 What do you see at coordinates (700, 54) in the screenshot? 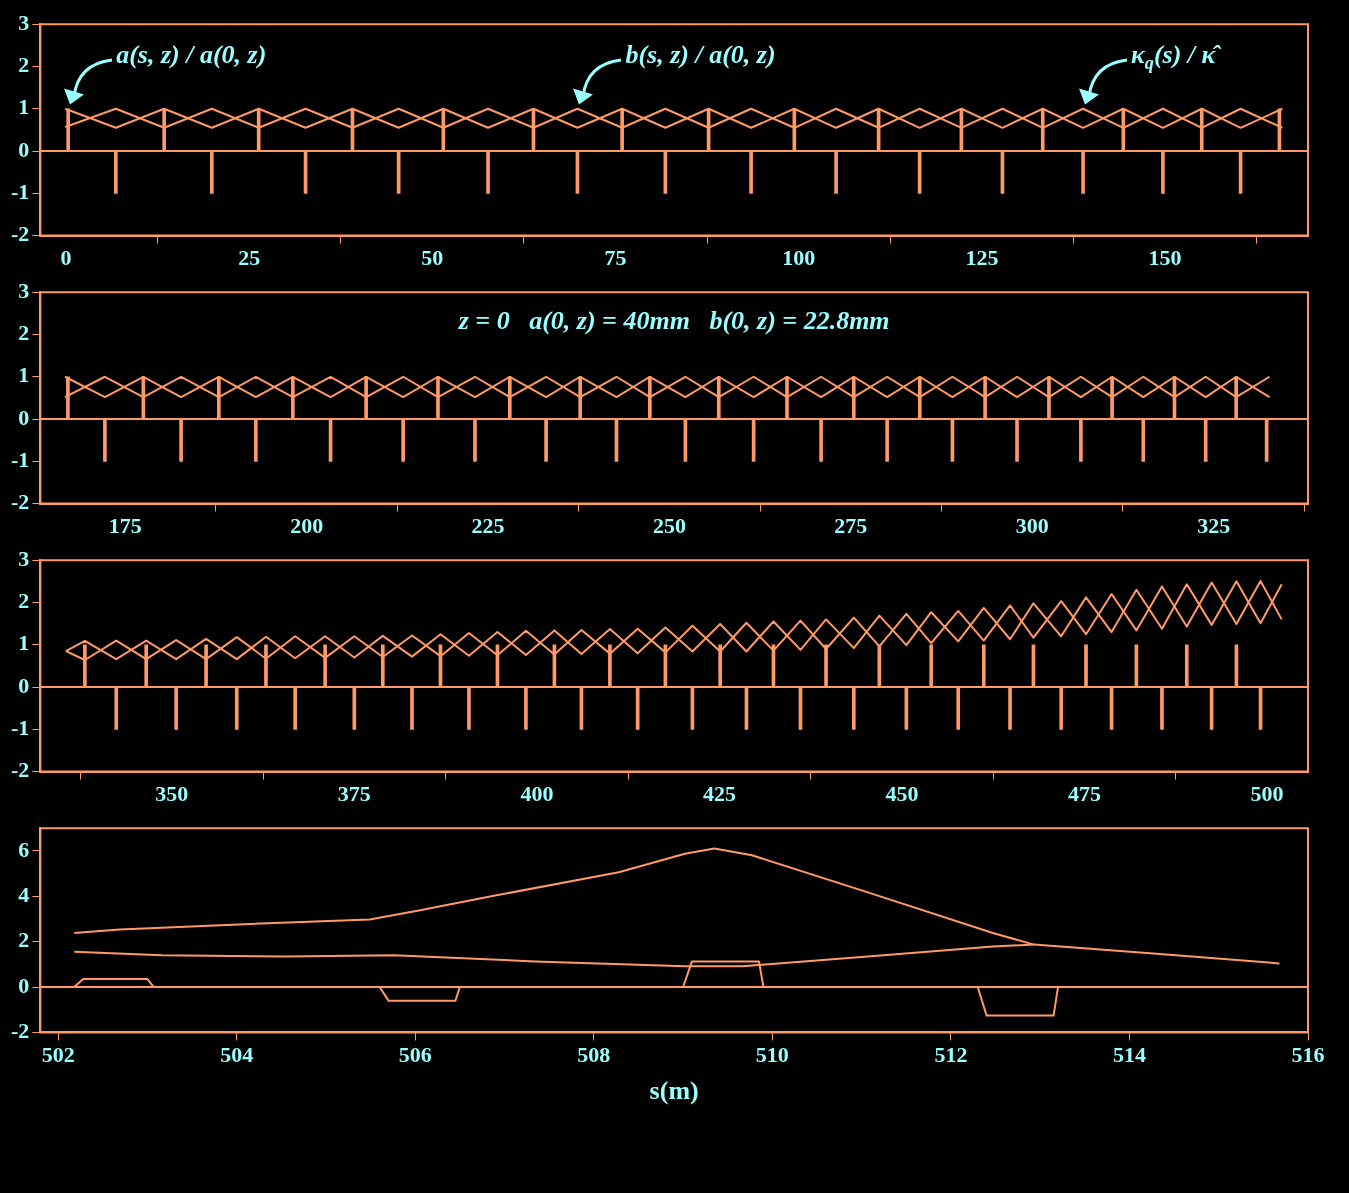
I see `annotation: b(s, z) / a(0, z)` at bounding box center [700, 54].